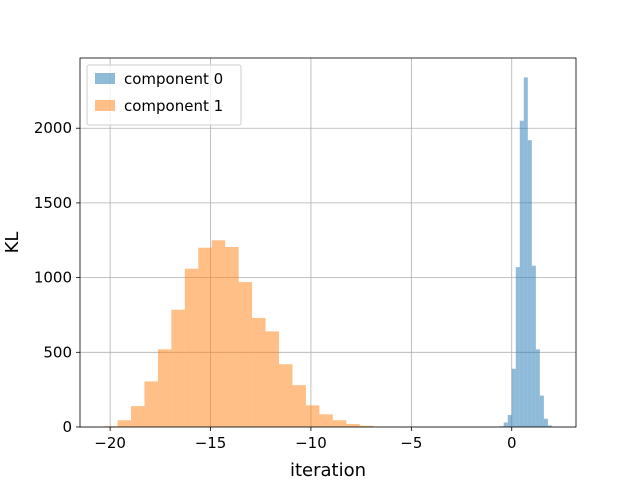  What do you see at coordinates (12, 243) in the screenshot?
I see `y-axis-label: KL` at bounding box center [12, 243].